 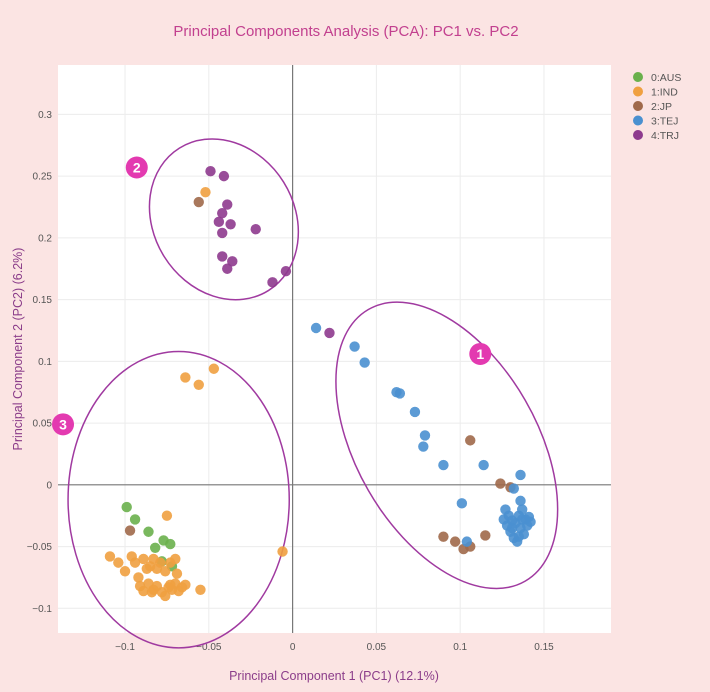 I want to click on x-tick-label: 0.05, so click(x=377, y=647).